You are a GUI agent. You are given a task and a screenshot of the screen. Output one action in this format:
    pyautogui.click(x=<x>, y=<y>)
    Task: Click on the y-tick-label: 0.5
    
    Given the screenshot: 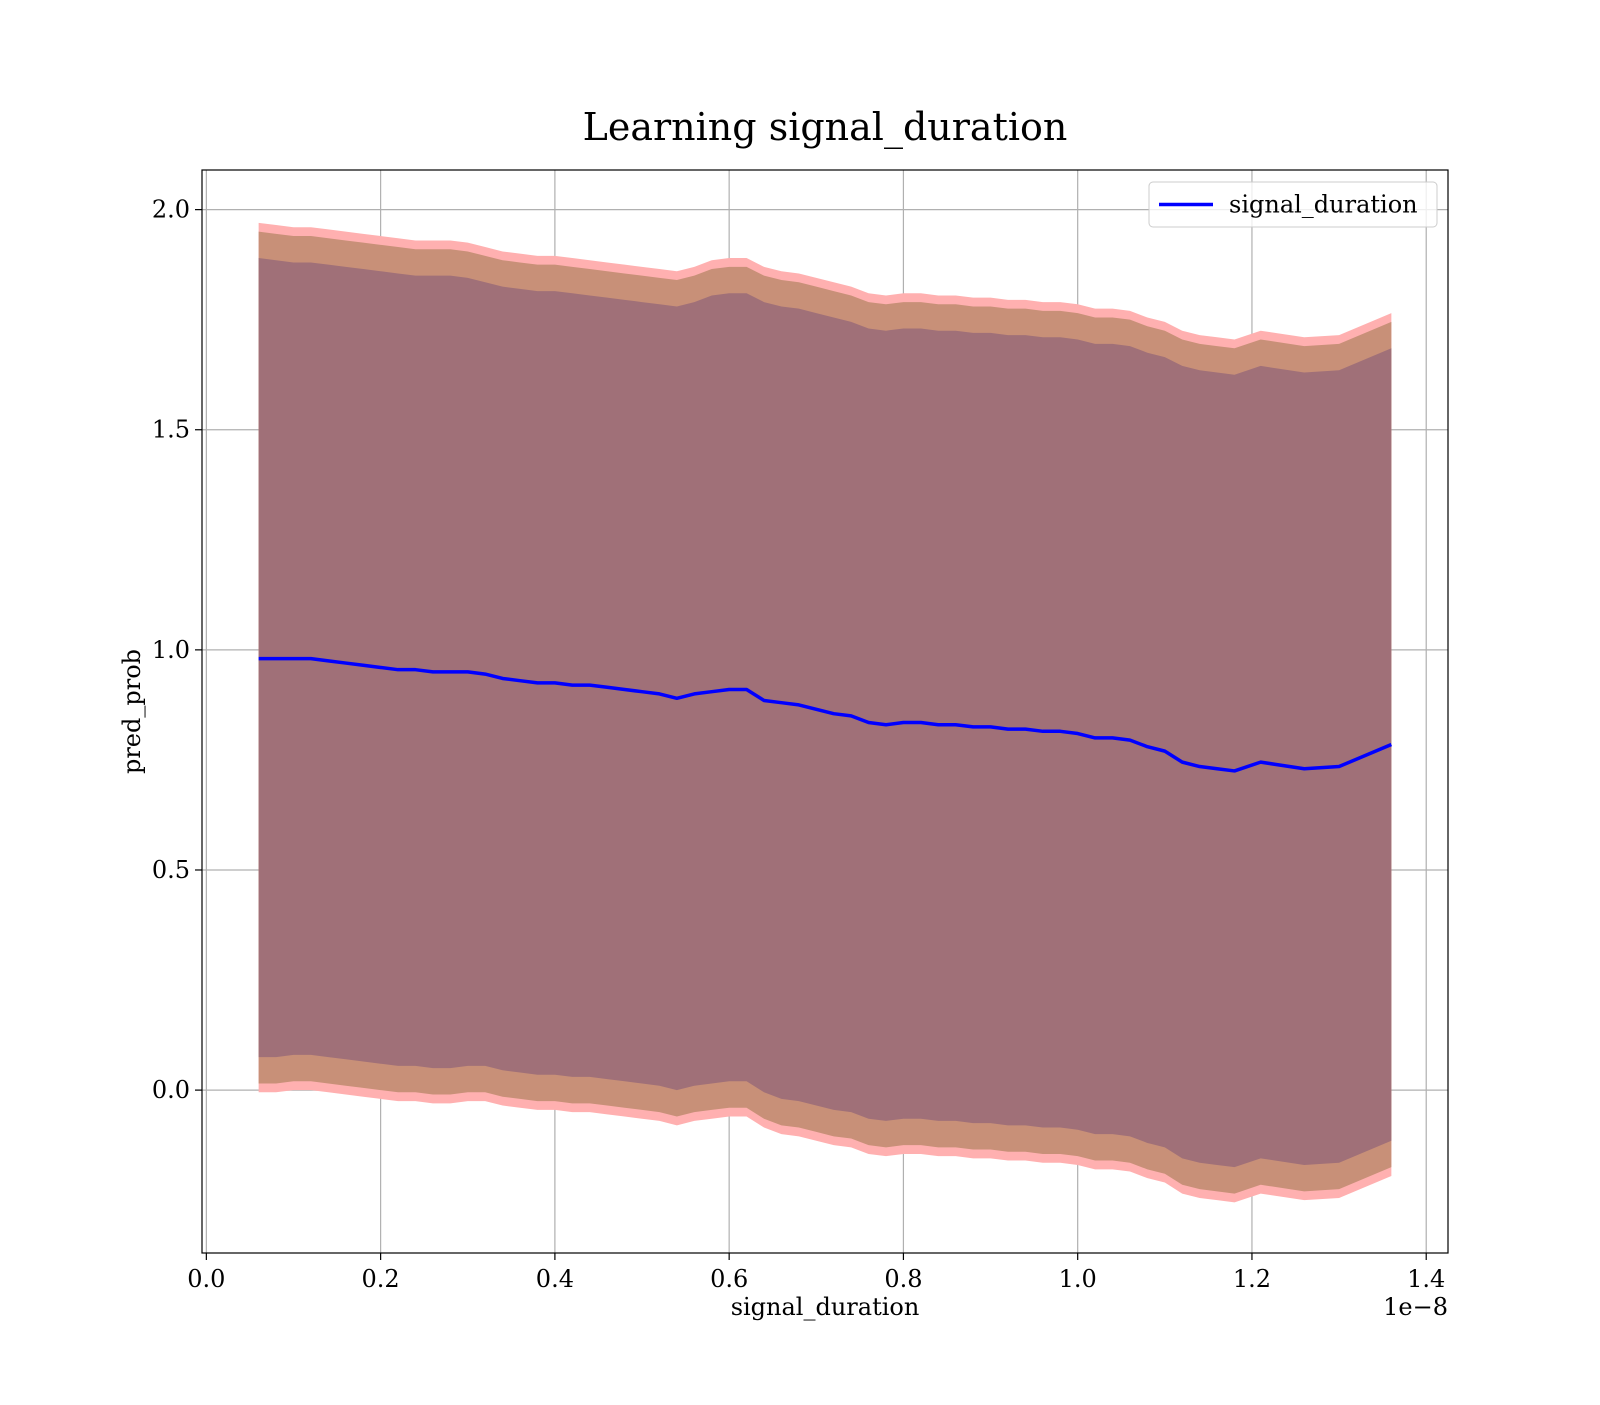 What is the action you would take?
    pyautogui.click(x=171, y=870)
    